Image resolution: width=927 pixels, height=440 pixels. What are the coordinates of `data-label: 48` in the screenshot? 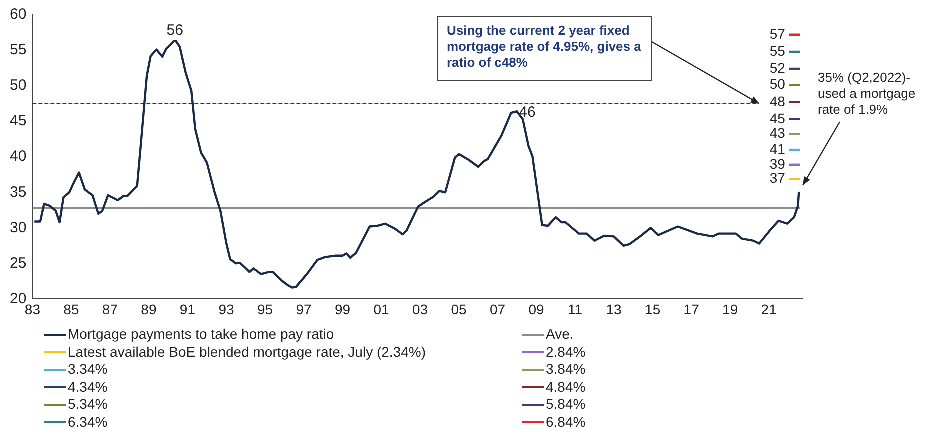 It's located at (778, 101).